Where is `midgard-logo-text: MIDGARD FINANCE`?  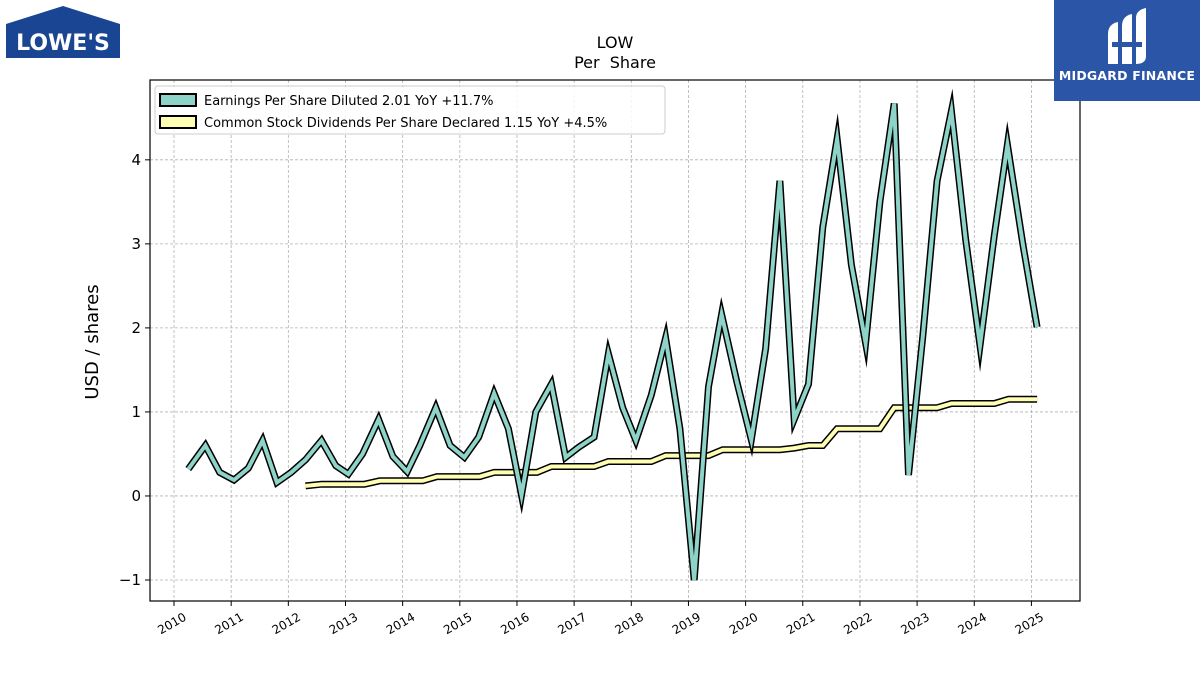
midgard-logo-text: MIDGARD FINANCE is located at coordinates (1127, 75).